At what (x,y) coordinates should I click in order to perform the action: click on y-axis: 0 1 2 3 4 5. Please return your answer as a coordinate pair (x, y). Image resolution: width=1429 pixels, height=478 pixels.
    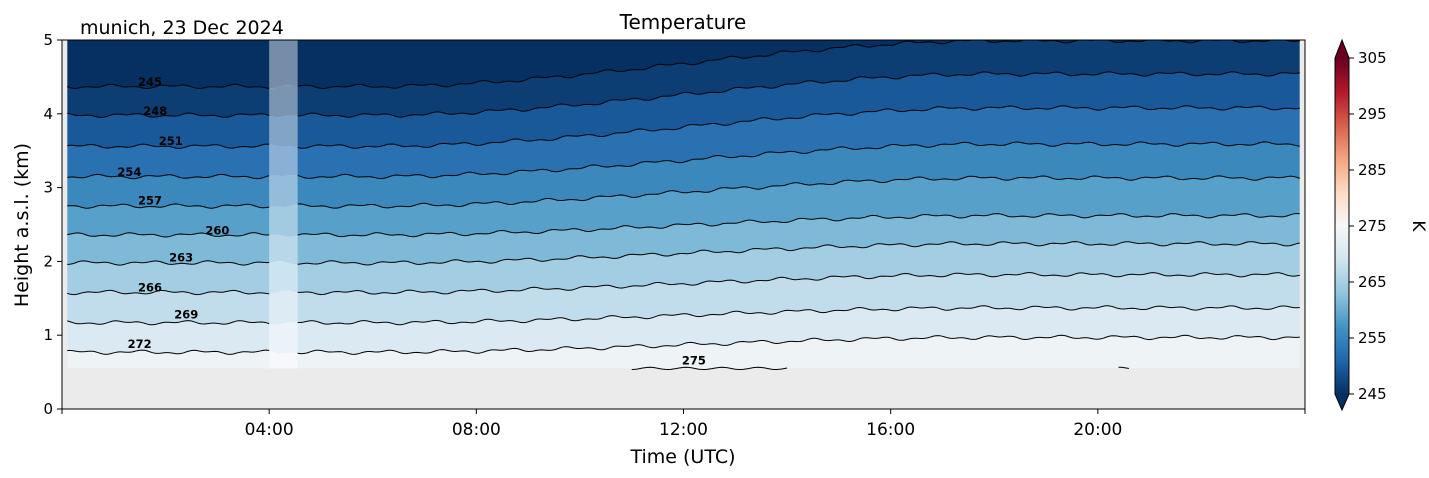
    Looking at the image, I should click on (52, 224).